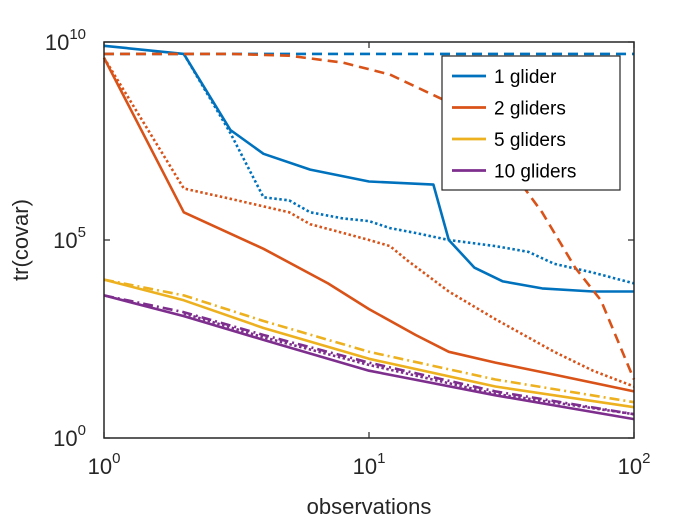  I want to click on y-tick-label-0: 10⁰, so click(69, 436).